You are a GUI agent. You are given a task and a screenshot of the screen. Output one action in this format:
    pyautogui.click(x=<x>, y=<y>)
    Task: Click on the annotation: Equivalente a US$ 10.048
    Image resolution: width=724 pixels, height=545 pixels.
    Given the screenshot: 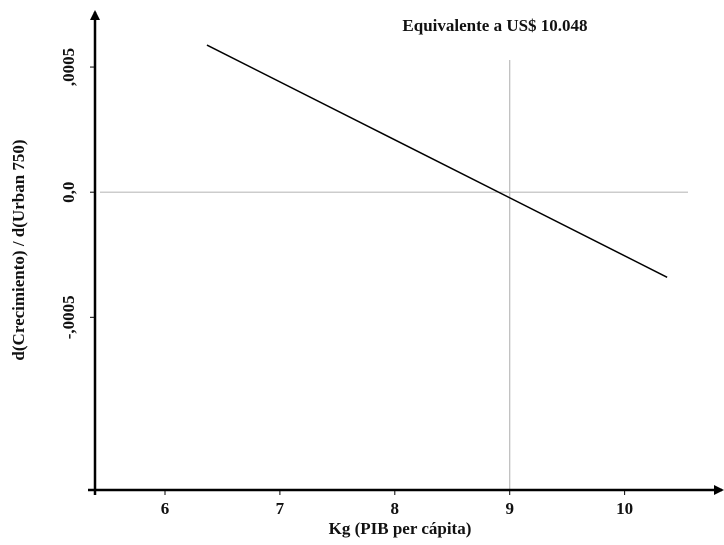 What is the action you would take?
    pyautogui.click(x=494, y=25)
    